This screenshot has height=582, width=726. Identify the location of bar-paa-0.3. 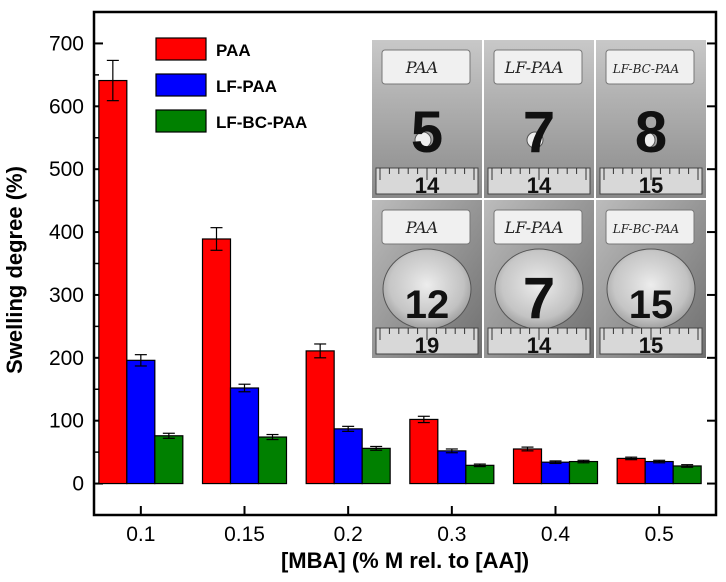
(424, 451).